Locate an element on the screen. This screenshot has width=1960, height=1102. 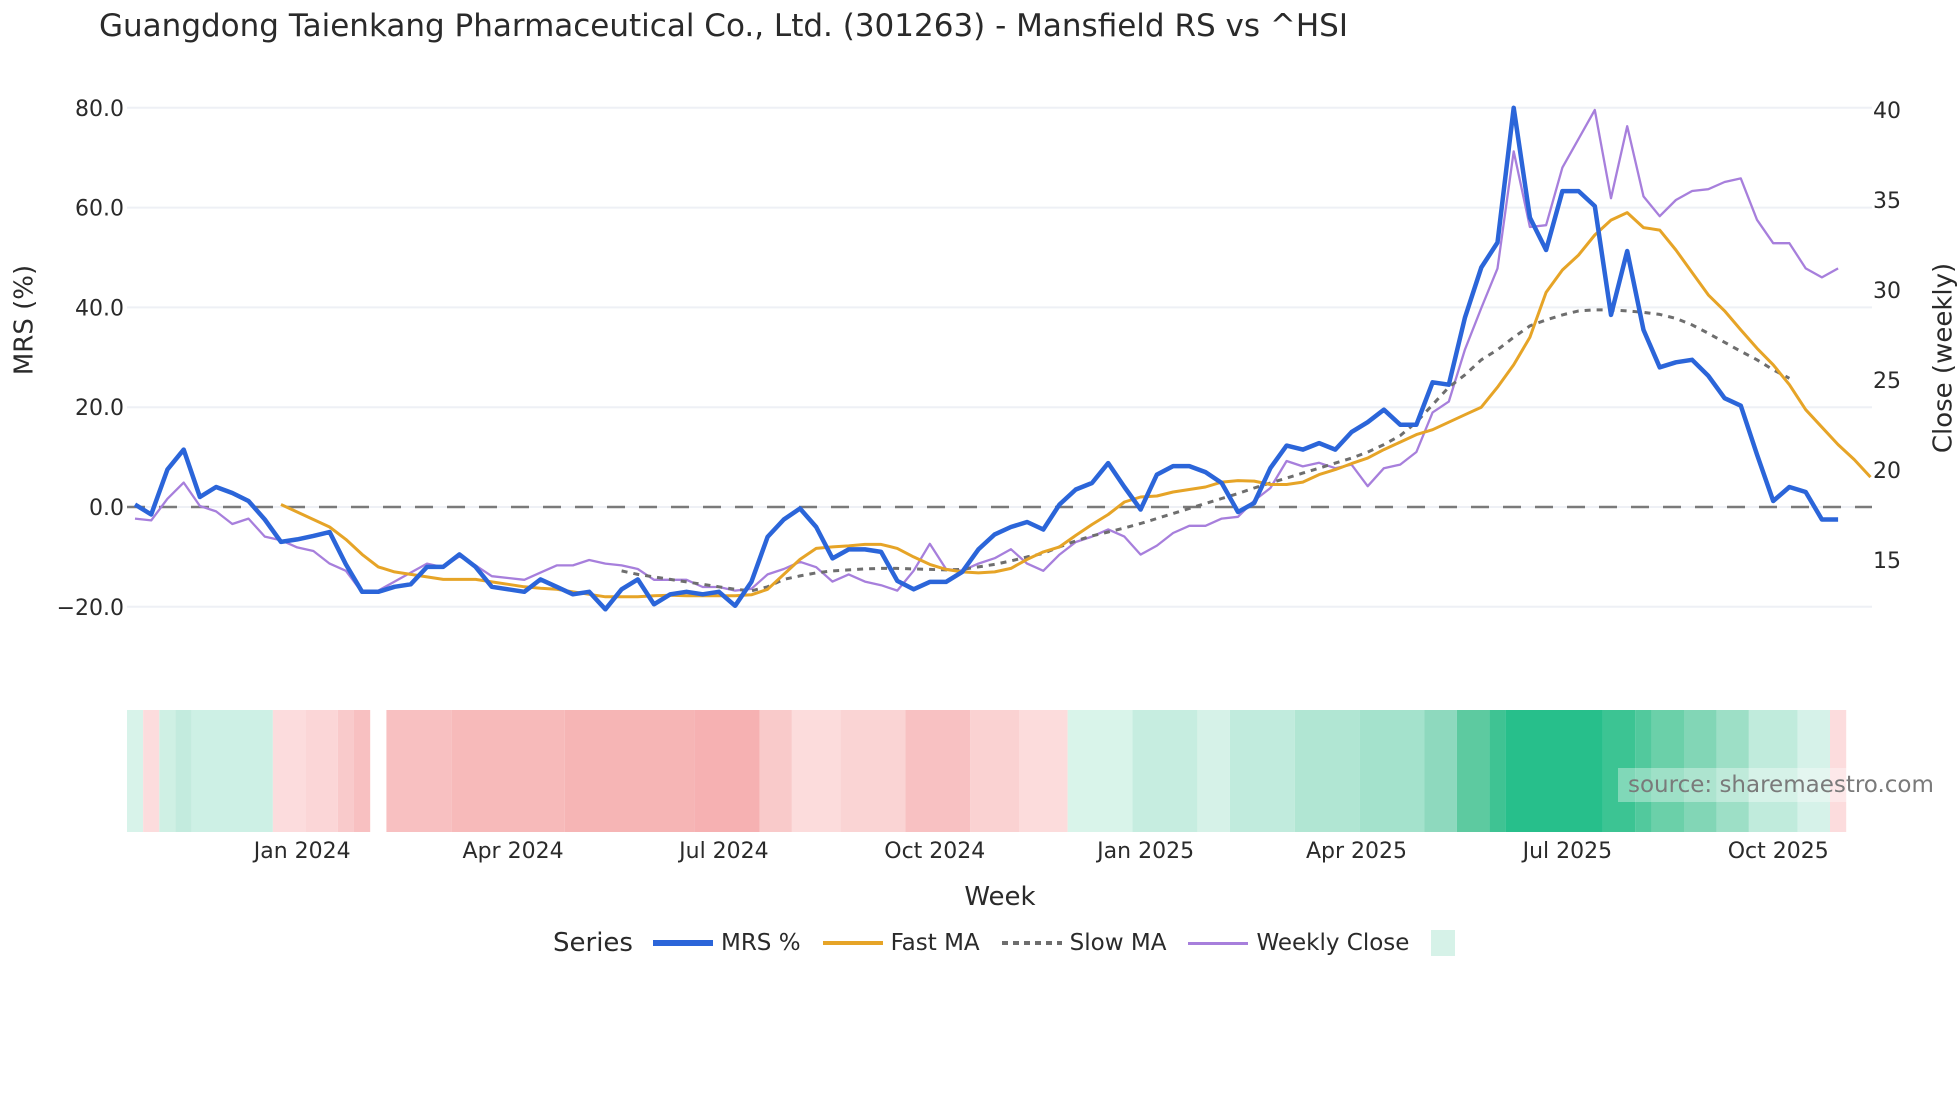
y2-tick-label: 15 is located at coordinates (1887, 561).